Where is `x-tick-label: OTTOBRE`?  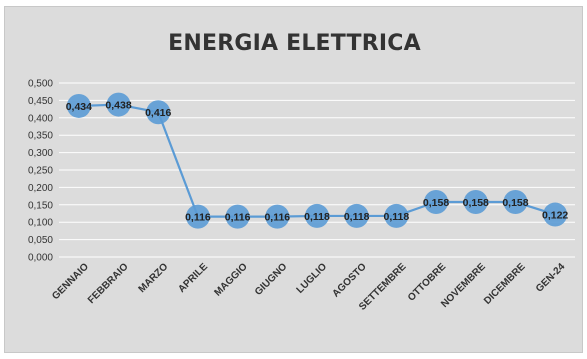 x-tick-label: OTTOBRE is located at coordinates (427, 282).